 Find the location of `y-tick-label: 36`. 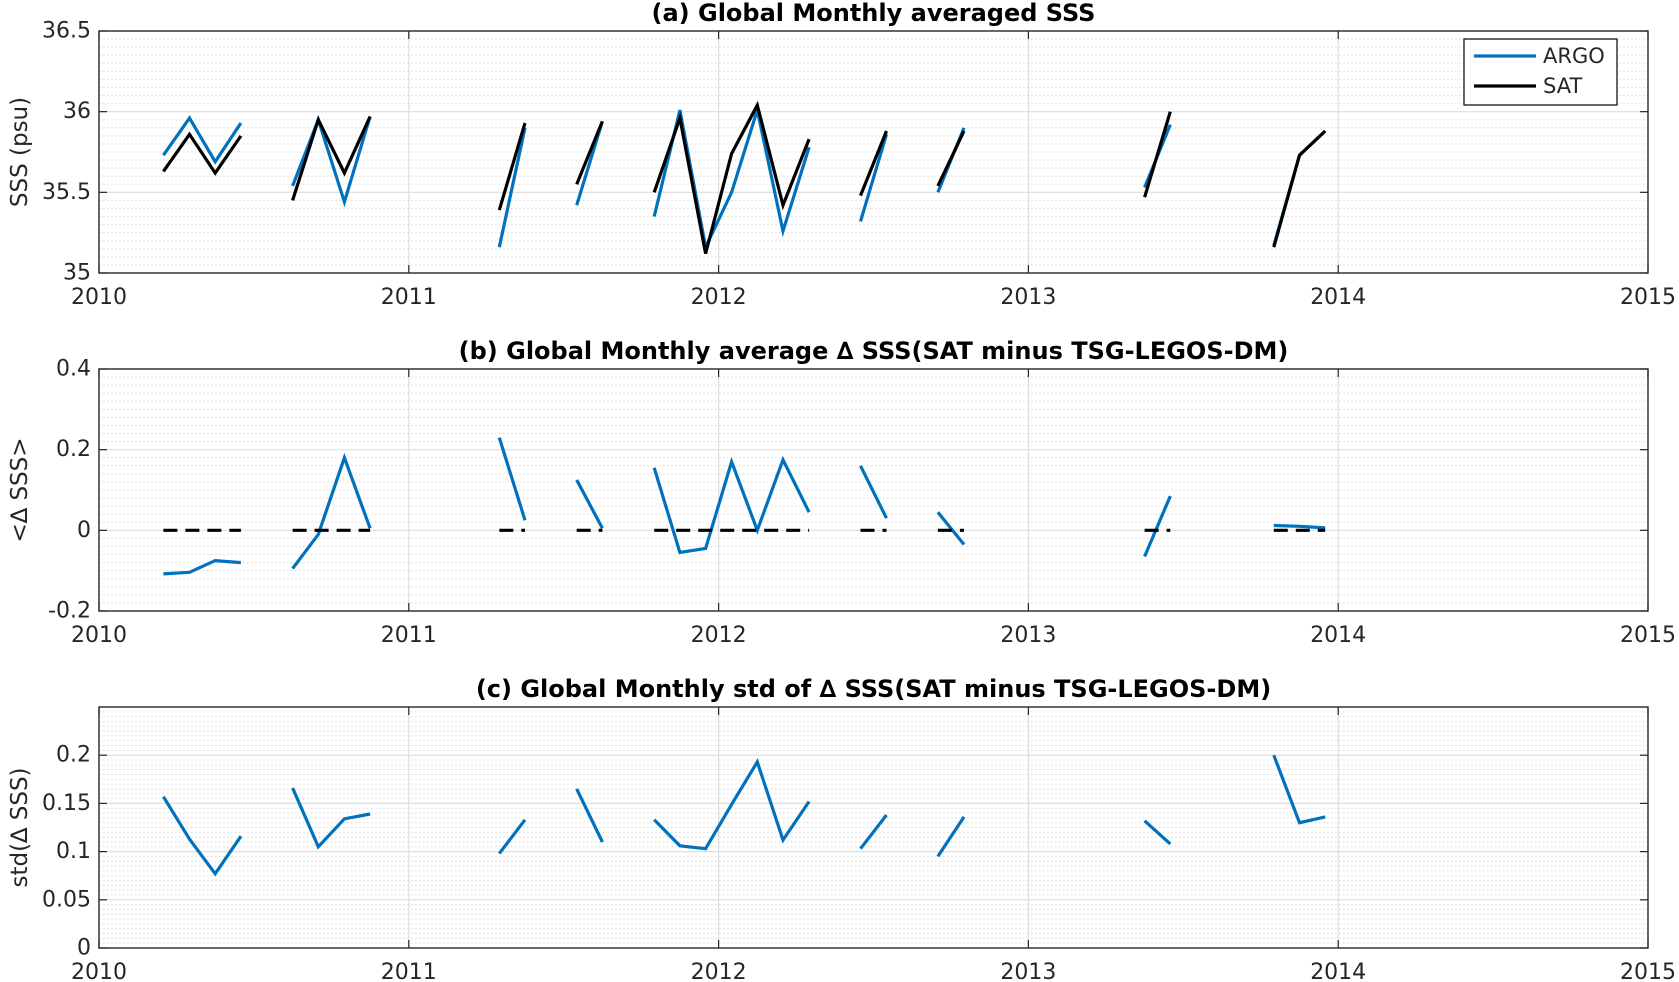

y-tick-label: 36 is located at coordinates (77, 111).